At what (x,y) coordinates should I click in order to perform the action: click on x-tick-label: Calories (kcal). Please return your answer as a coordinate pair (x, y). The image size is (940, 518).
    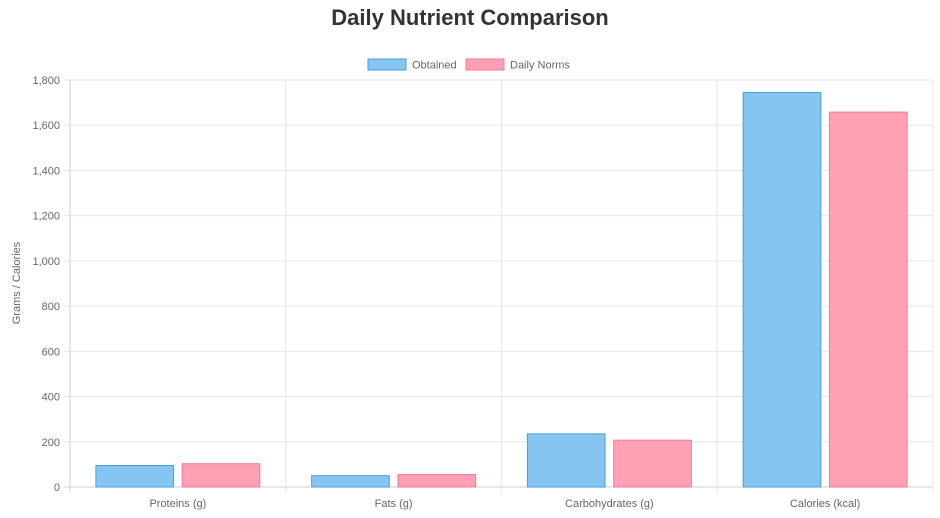
    Looking at the image, I should click on (825, 504).